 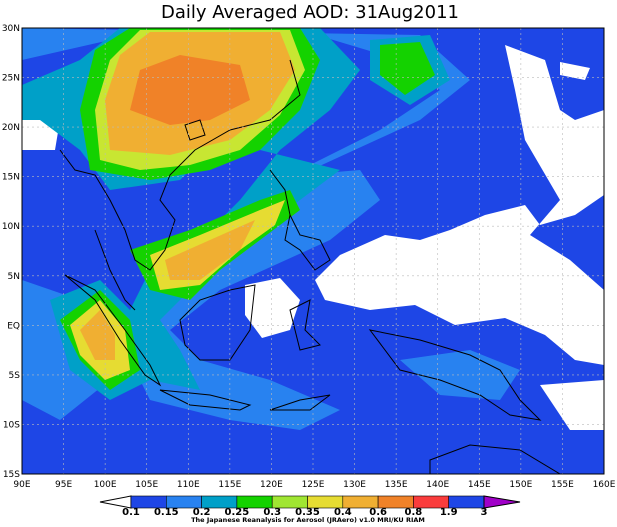 I want to click on colorbar-label: 0.2, so click(x=202, y=512).